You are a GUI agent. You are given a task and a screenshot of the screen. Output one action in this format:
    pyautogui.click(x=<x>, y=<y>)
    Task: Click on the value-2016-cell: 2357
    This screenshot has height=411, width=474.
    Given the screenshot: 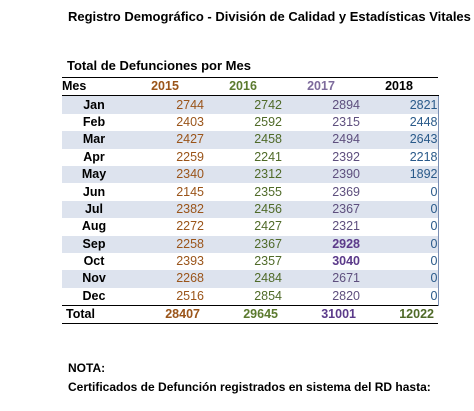 What is the action you would take?
    pyautogui.click(x=268, y=261)
    